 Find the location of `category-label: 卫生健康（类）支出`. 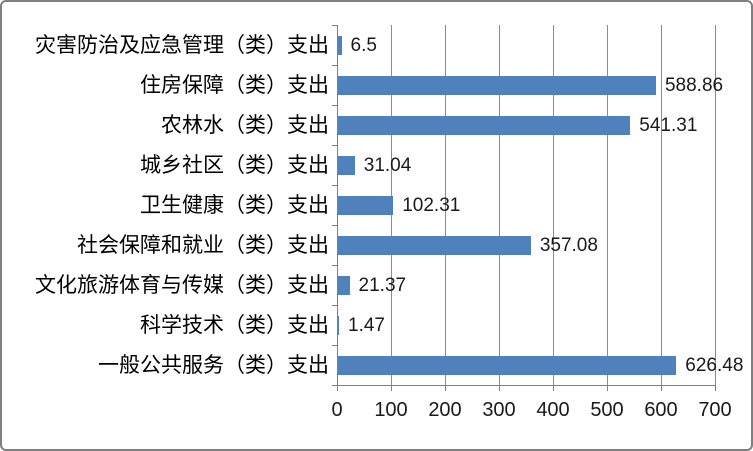

category-label: 卫生健康（类）支出 is located at coordinates (234, 205).